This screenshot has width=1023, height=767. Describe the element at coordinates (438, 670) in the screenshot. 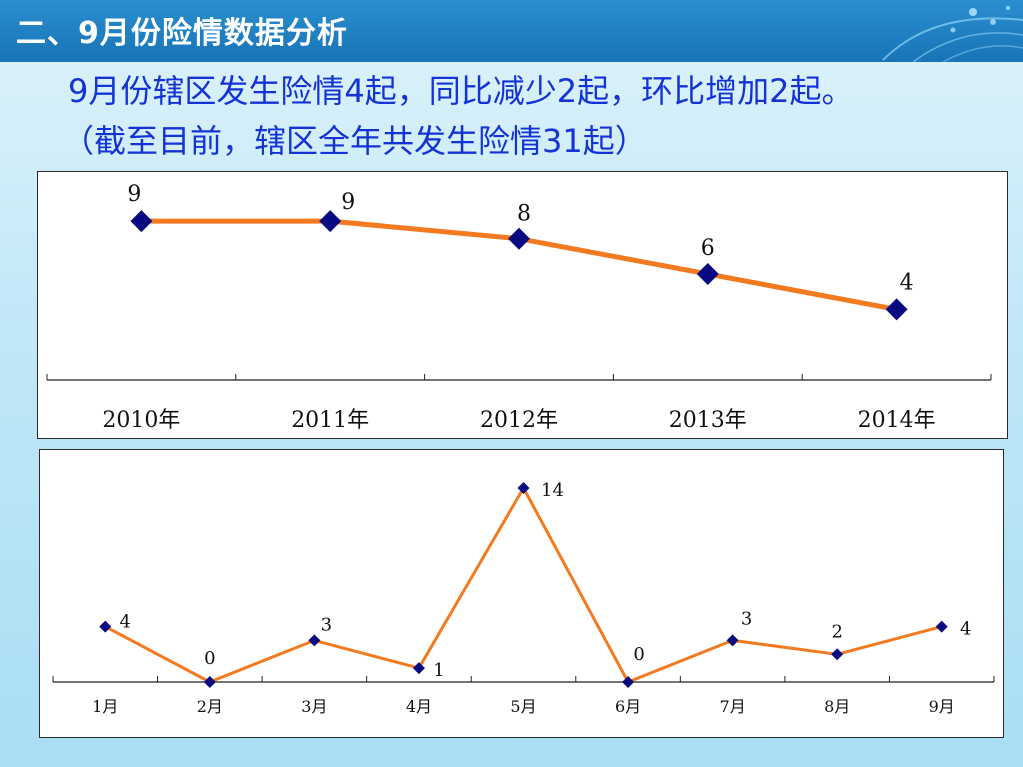

I see `data-label: 1` at that location.